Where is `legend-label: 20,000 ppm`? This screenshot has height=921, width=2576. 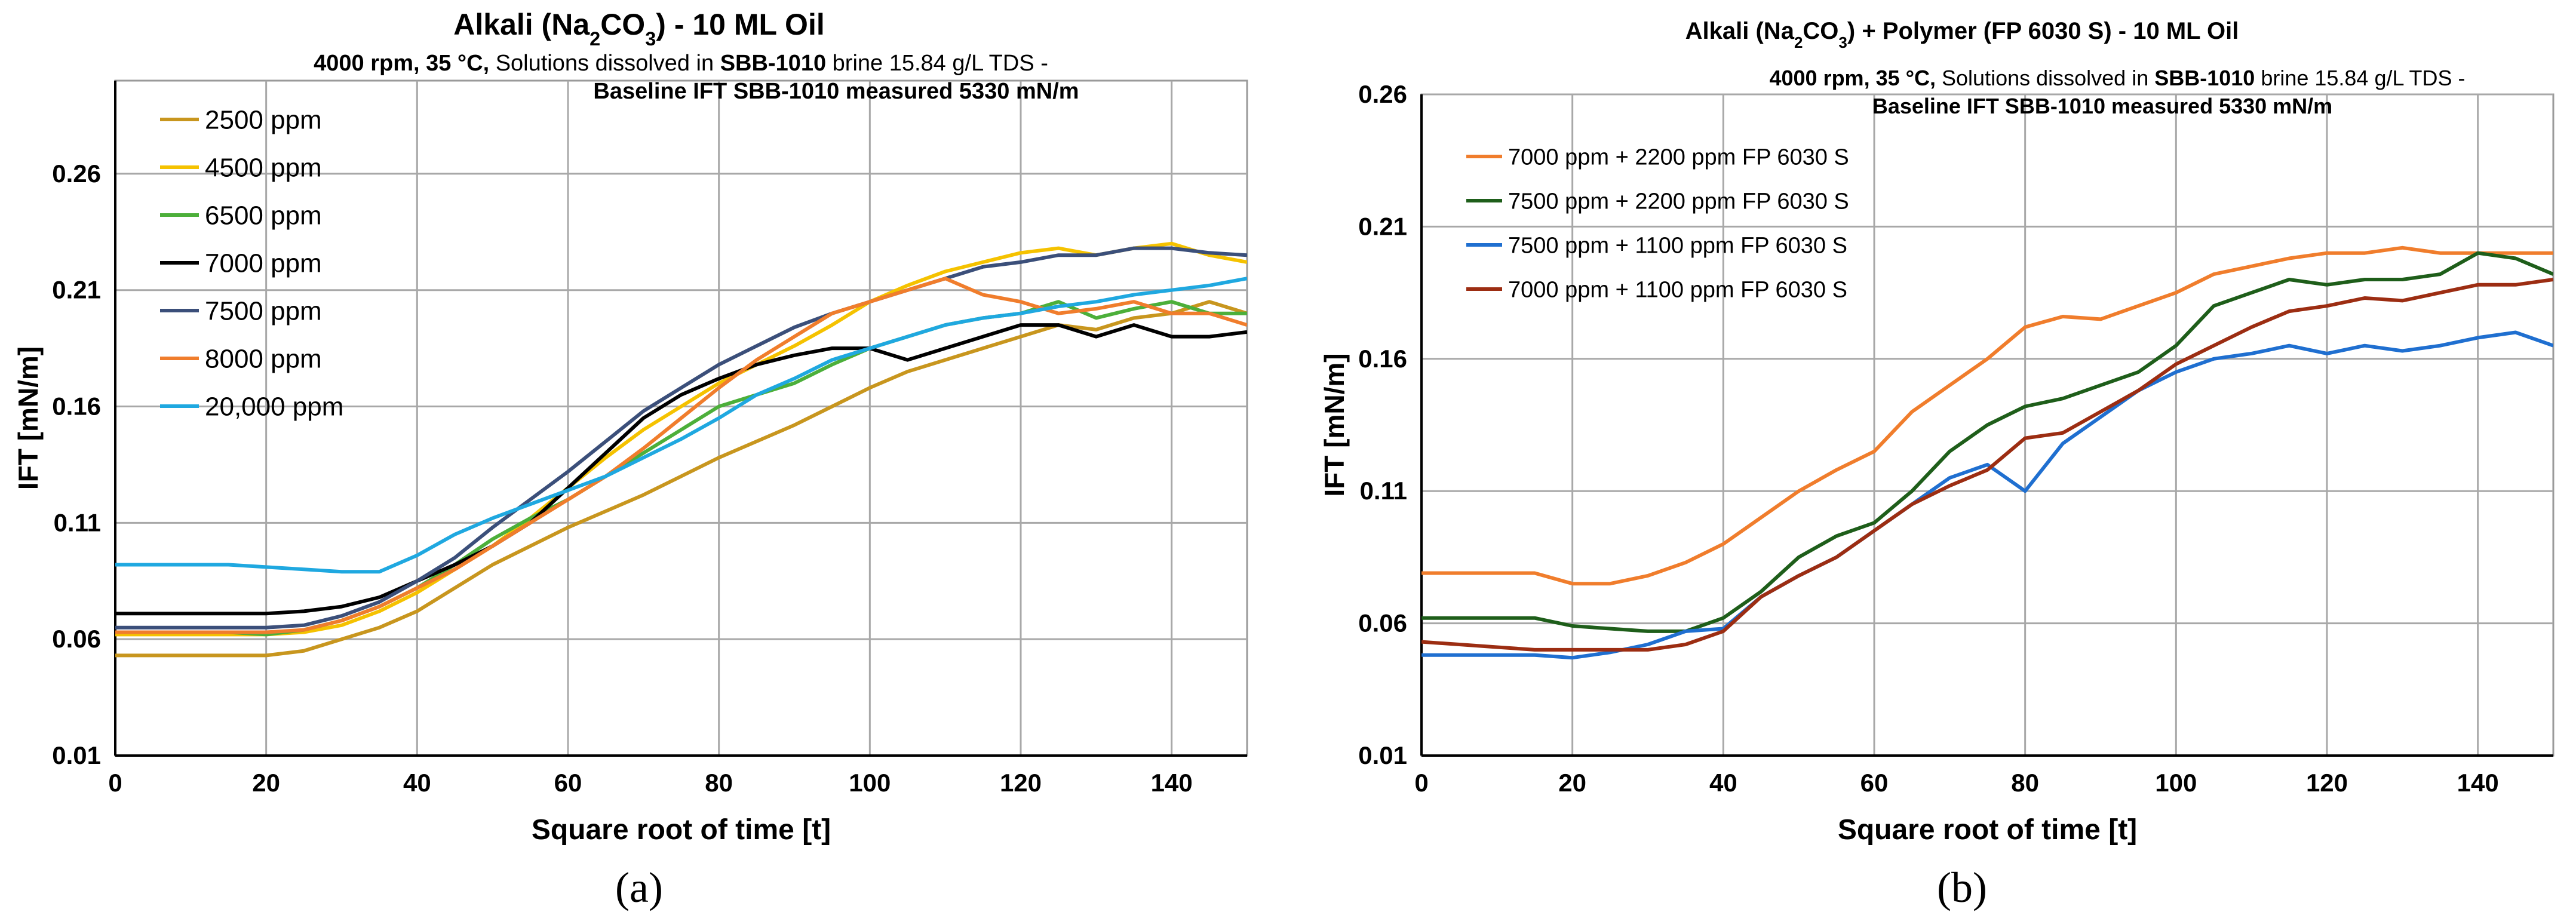
legend-label: 20,000 ppm is located at coordinates (274, 406).